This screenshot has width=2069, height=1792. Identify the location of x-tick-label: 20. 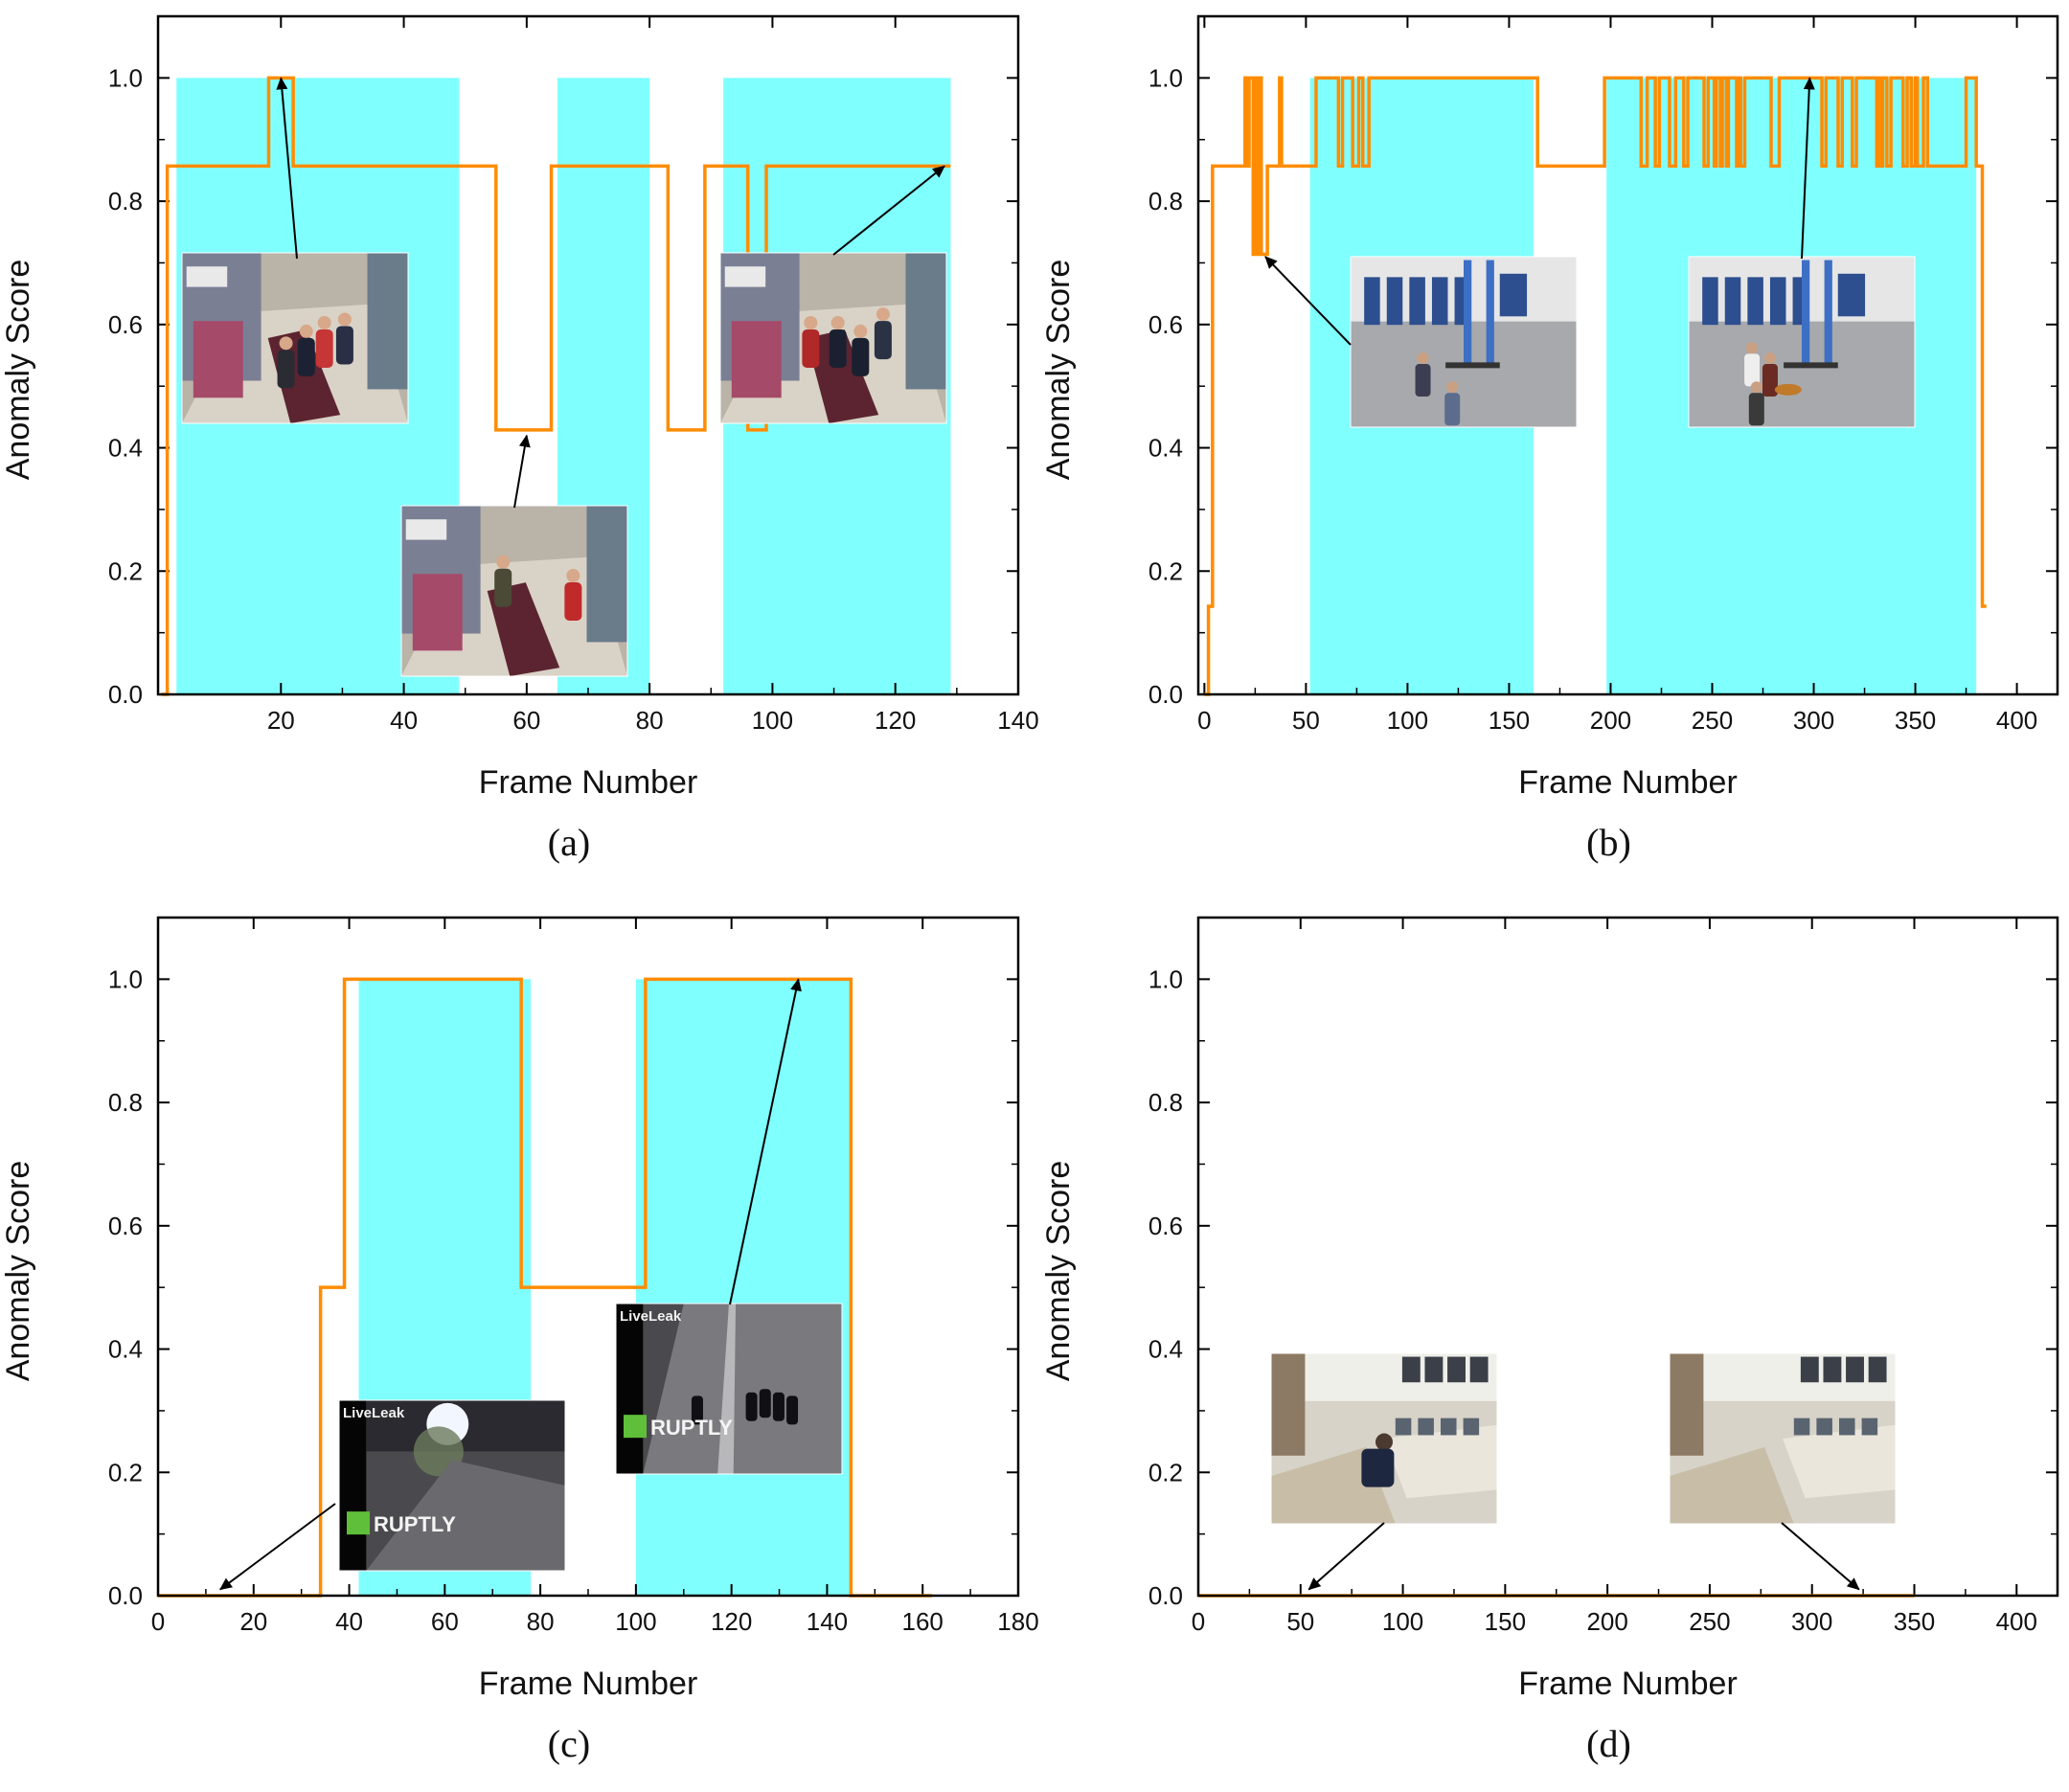
(253, 1621).